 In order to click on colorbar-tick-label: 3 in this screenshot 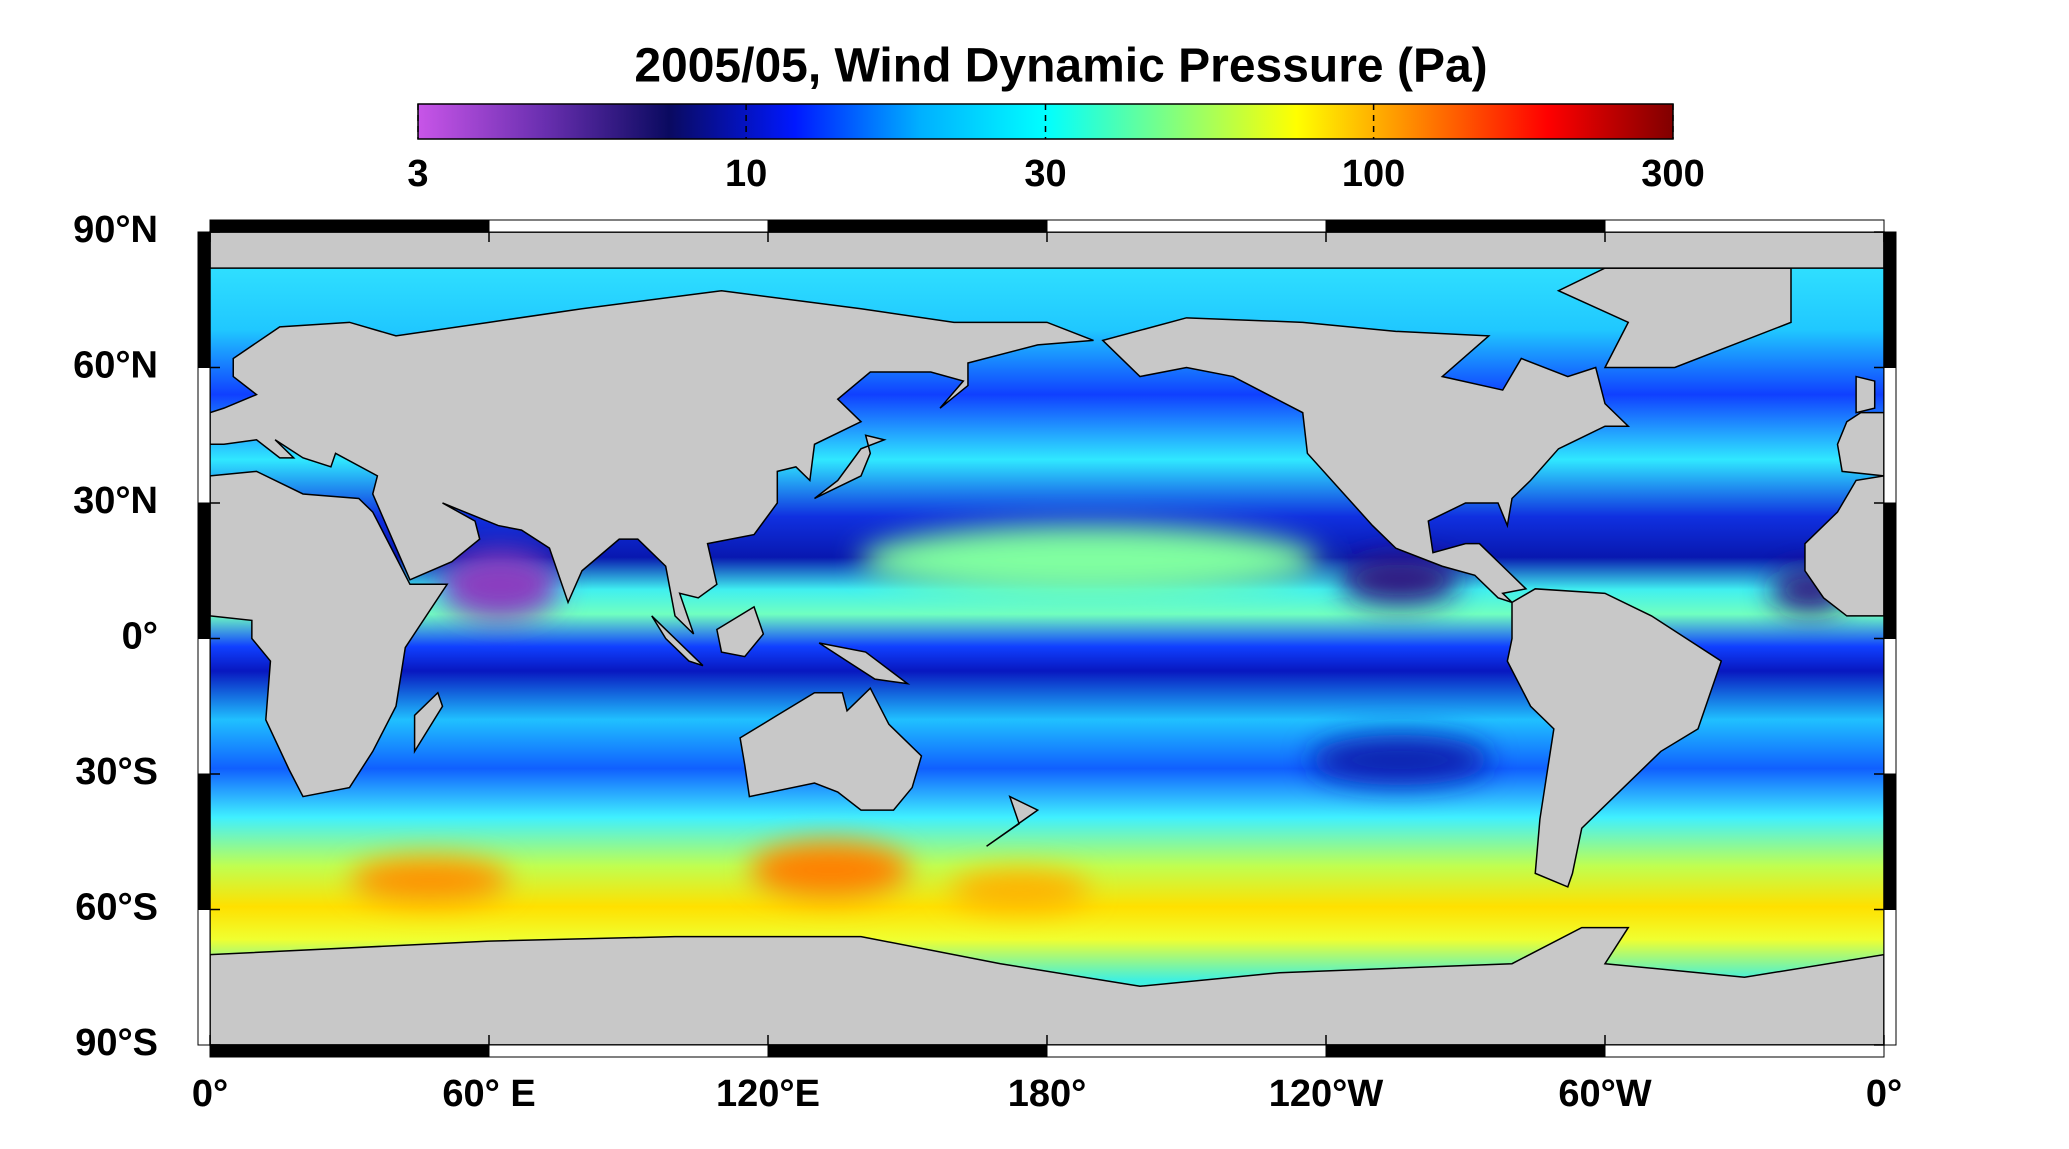, I will do `click(417, 174)`.